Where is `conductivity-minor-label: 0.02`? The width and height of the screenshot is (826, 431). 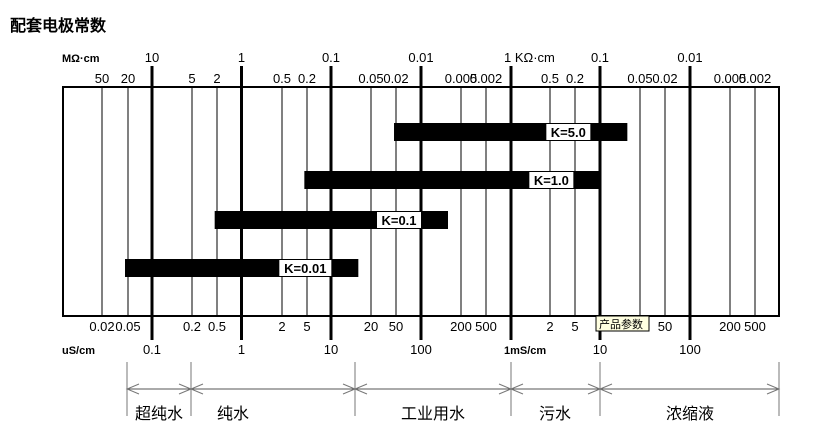 conductivity-minor-label: 0.02 is located at coordinates (101, 326).